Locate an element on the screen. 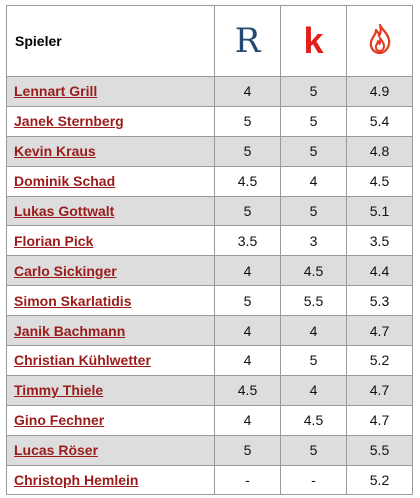 The width and height of the screenshot is (420, 498). r-logo-icon: R is located at coordinates (247, 41).